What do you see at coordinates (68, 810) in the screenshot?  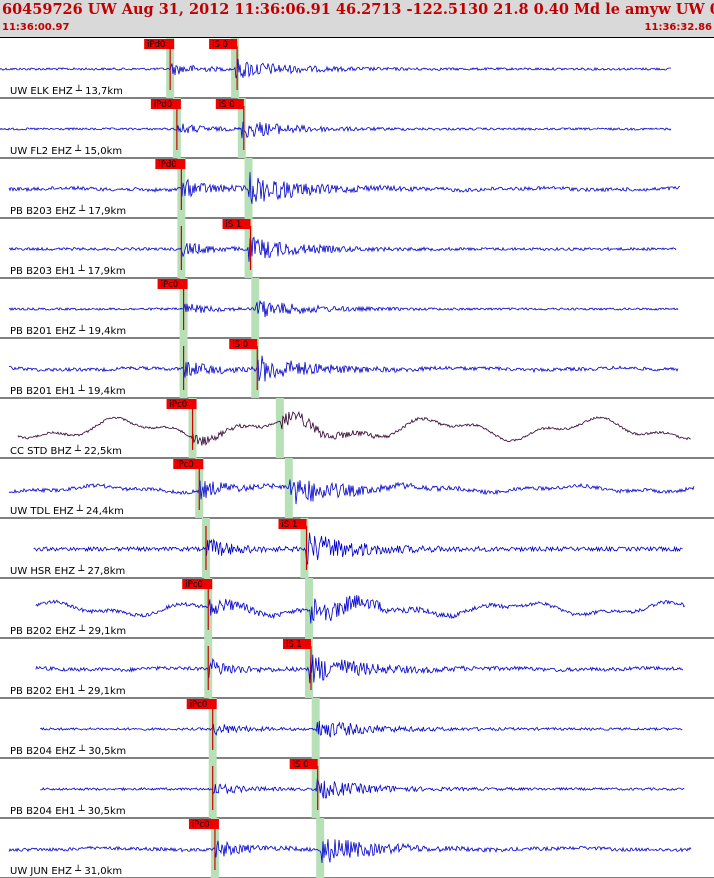 I see `station-label: PB B204 EH1 ┴ 30,5km` at bounding box center [68, 810].